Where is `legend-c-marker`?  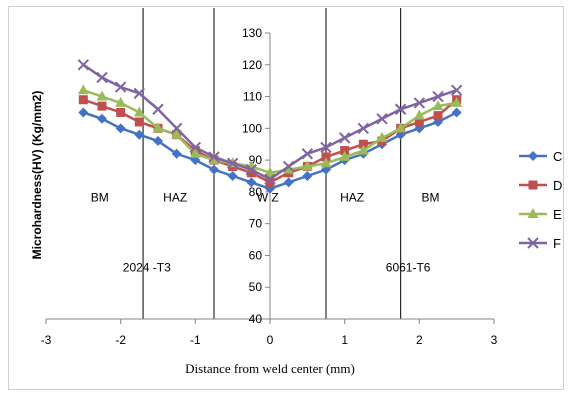 legend-c-marker is located at coordinates (533, 156).